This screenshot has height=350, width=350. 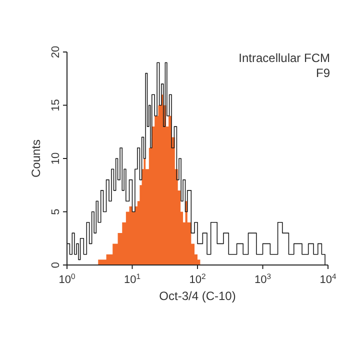 What do you see at coordinates (197, 296) in the screenshot?
I see `x-axis-title: Oct-3/4 (C-10)` at bounding box center [197, 296].